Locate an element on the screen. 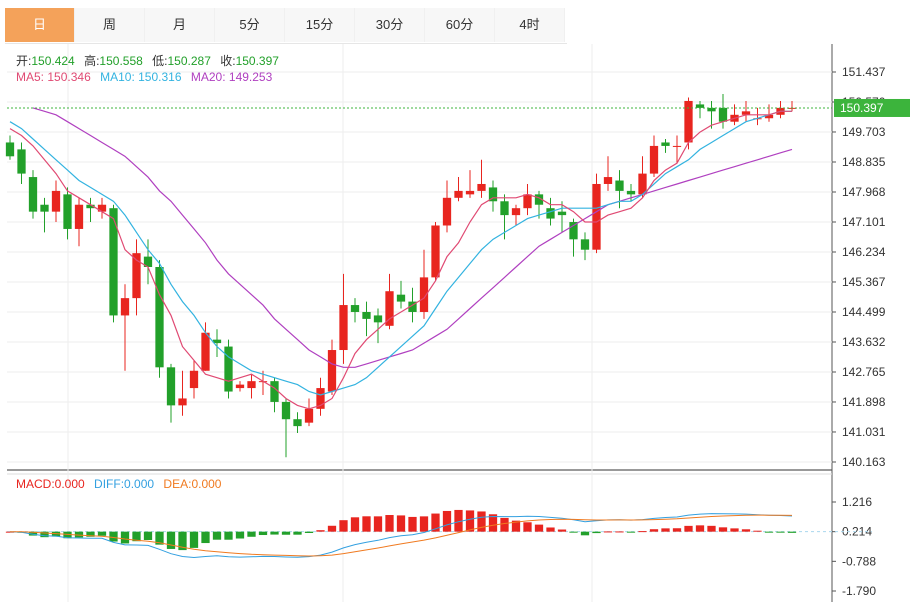  price-tick-label: 142.765 is located at coordinates (864, 372).